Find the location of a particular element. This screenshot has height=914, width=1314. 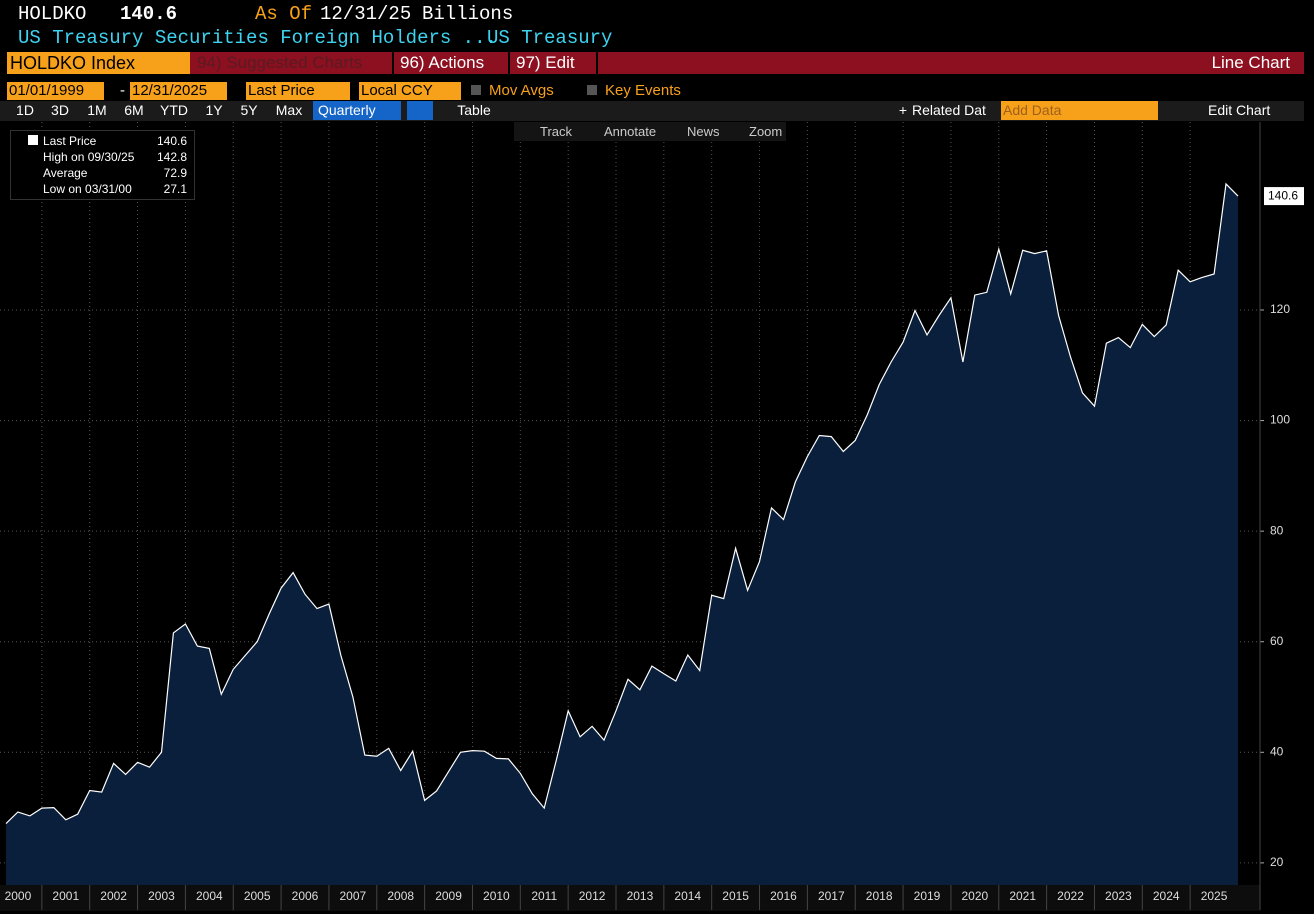

x-axis-strip is located at coordinates (630, 898).